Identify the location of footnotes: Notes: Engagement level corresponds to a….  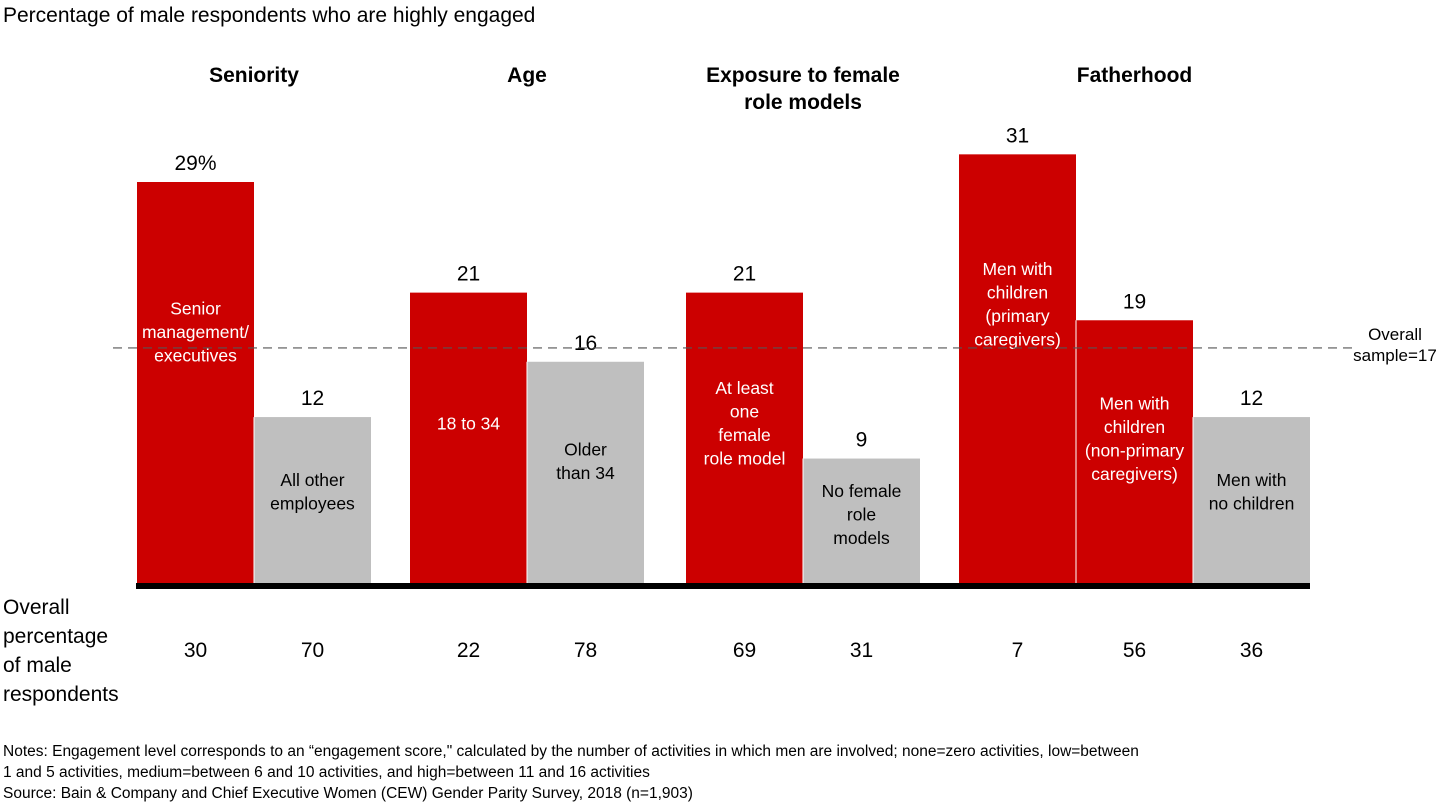
(721, 772).